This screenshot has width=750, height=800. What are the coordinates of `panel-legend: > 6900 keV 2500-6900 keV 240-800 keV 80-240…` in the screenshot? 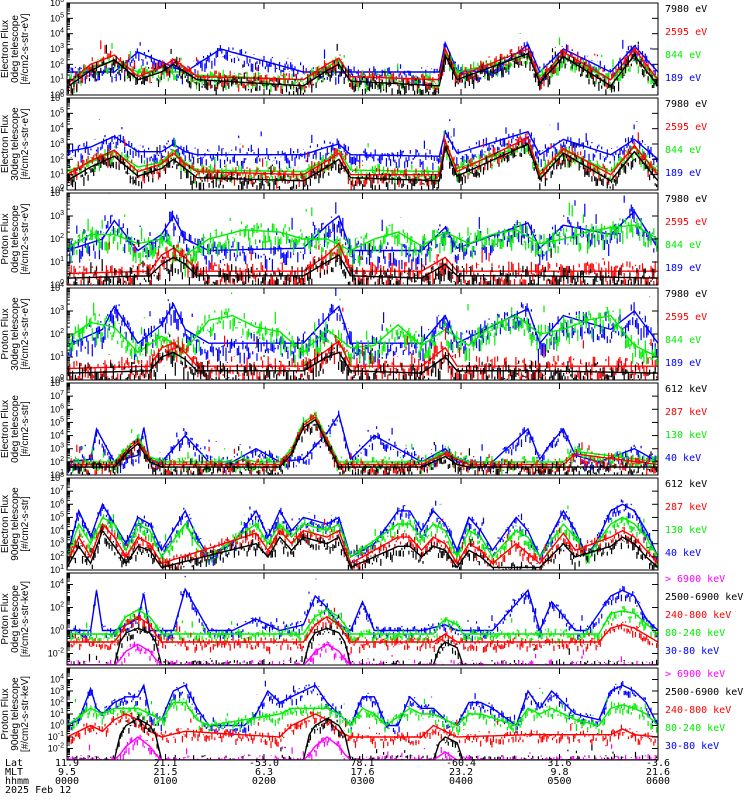 It's located at (704, 615).